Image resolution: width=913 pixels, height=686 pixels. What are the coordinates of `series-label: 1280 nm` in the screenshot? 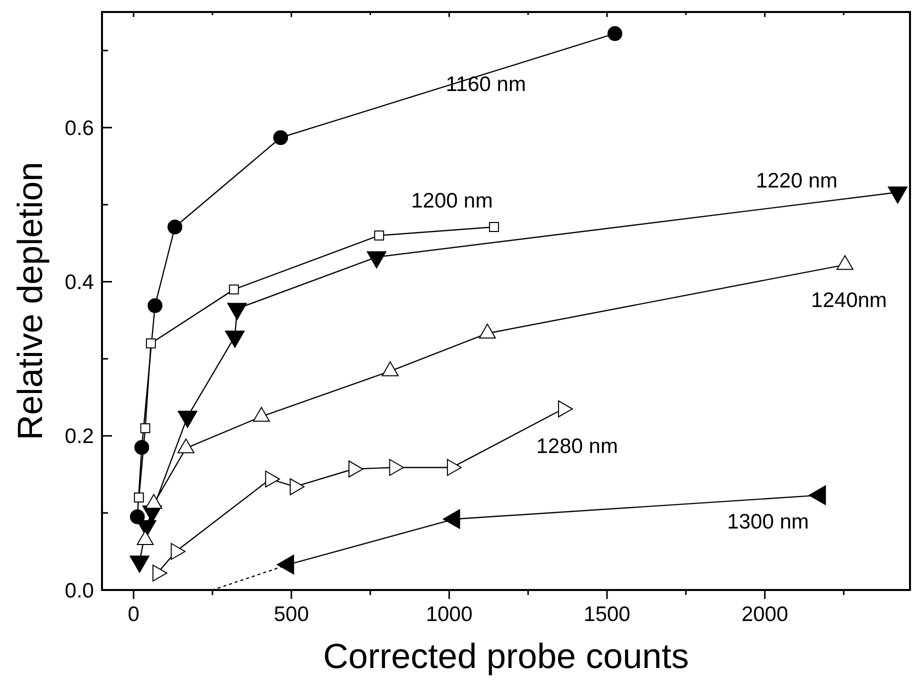 It's located at (577, 446).